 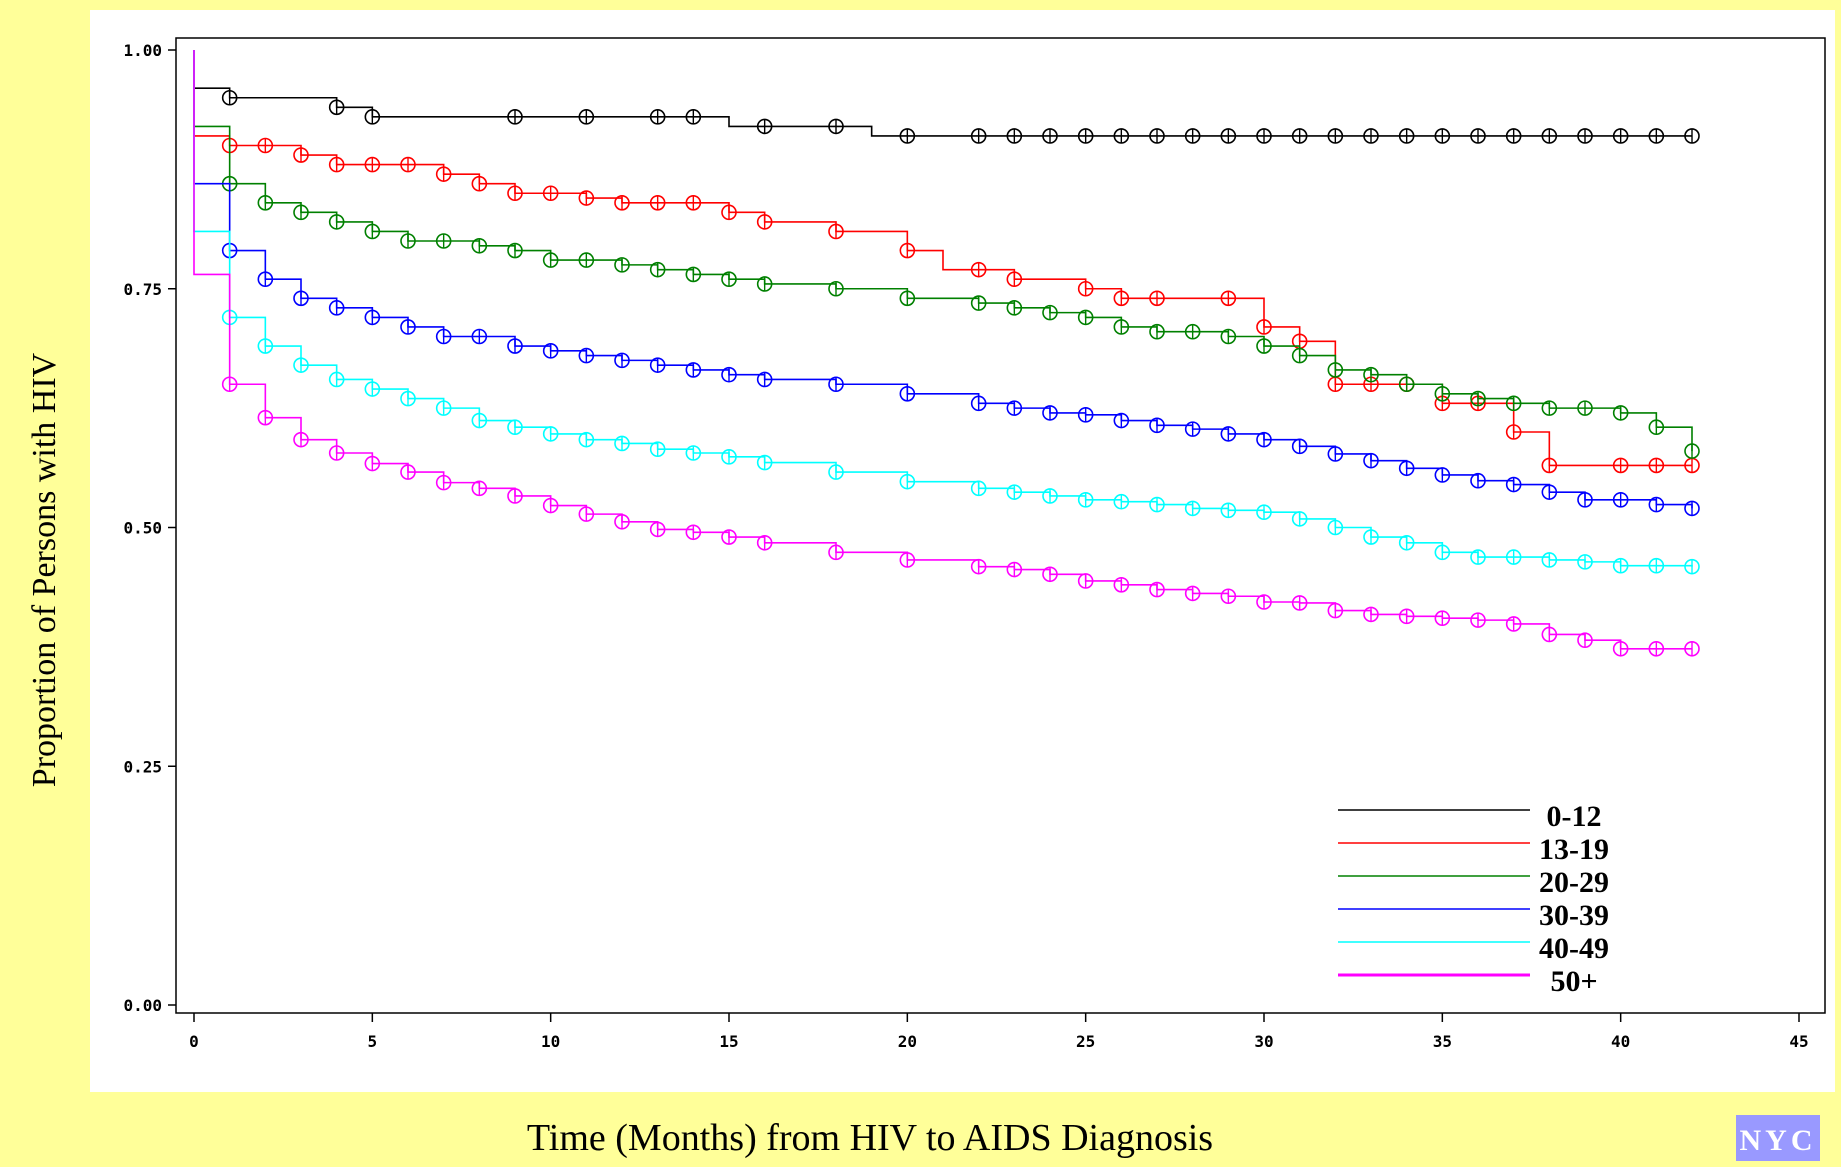 What do you see at coordinates (907, 1041) in the screenshot?
I see `x-tick-label: 20` at bounding box center [907, 1041].